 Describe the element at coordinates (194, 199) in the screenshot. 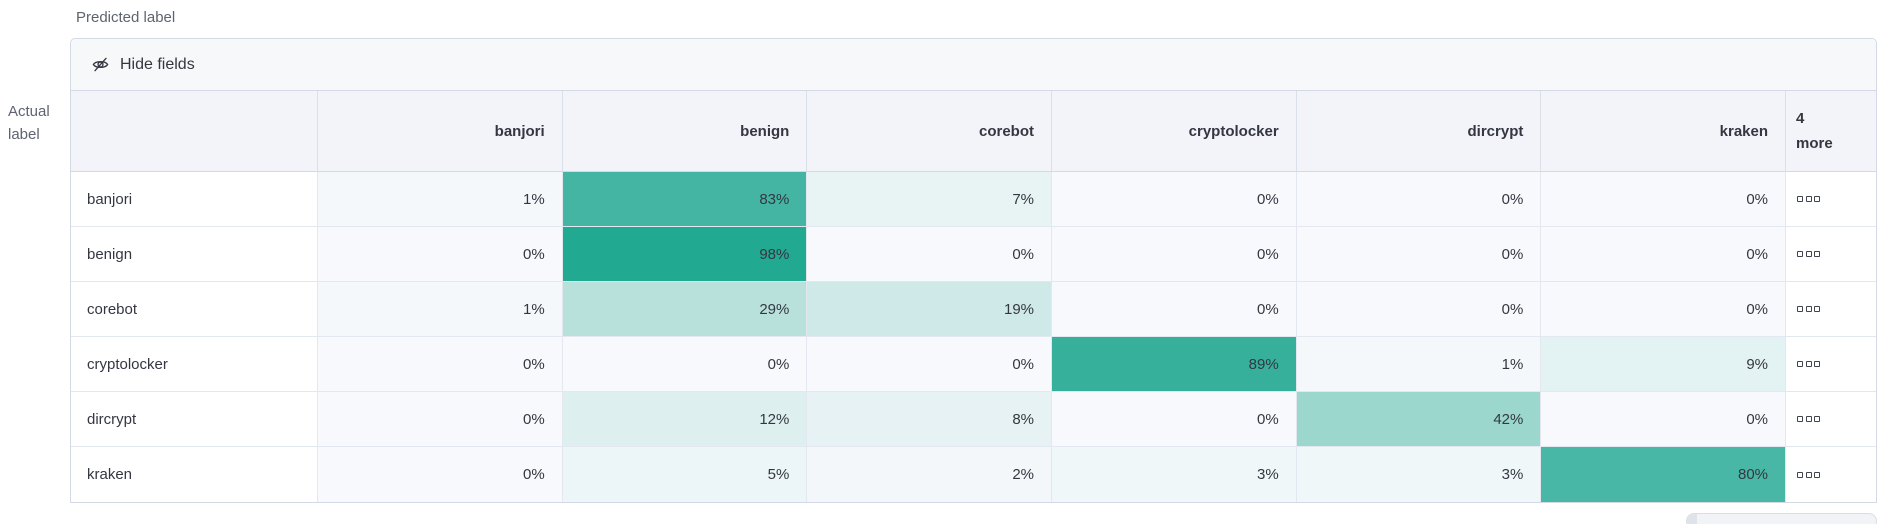

I see `row-label-cell: banjori` at that location.